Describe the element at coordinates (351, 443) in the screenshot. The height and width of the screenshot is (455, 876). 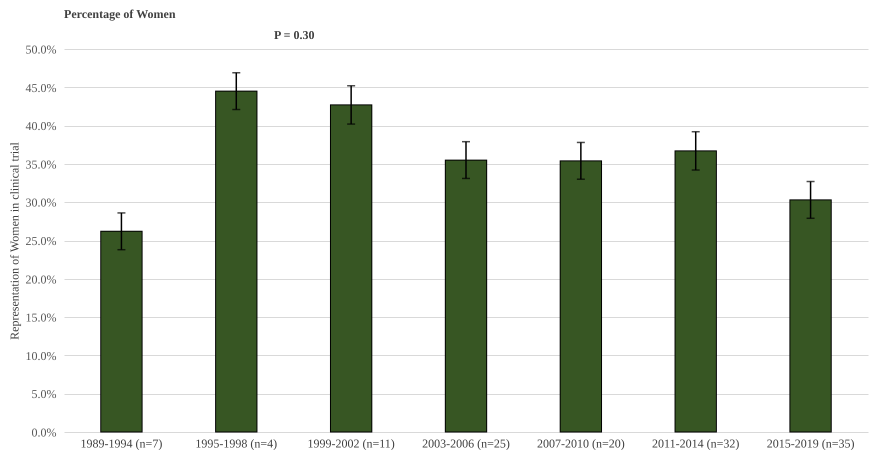
I see `x-tick-label: 1999-2002 (n=11)` at that location.